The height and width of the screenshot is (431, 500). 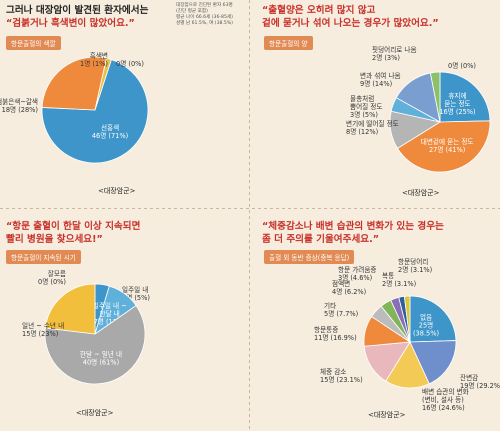 What do you see at coordinates (101, 357) in the screenshot?
I see `slice-label: 한달 ~ 일년 내 40명 (61%)` at bounding box center [101, 357].